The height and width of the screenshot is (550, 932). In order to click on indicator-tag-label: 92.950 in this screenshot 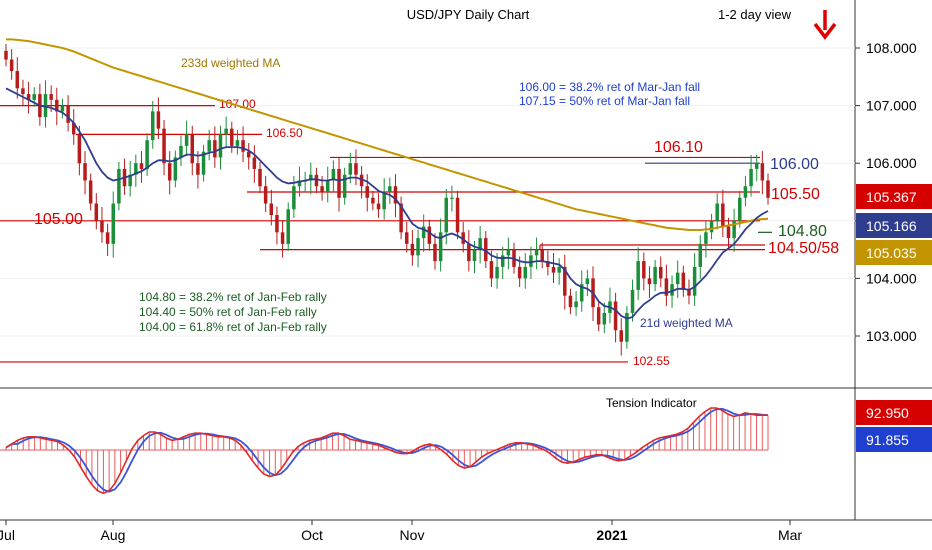, I will do `click(887, 413)`.